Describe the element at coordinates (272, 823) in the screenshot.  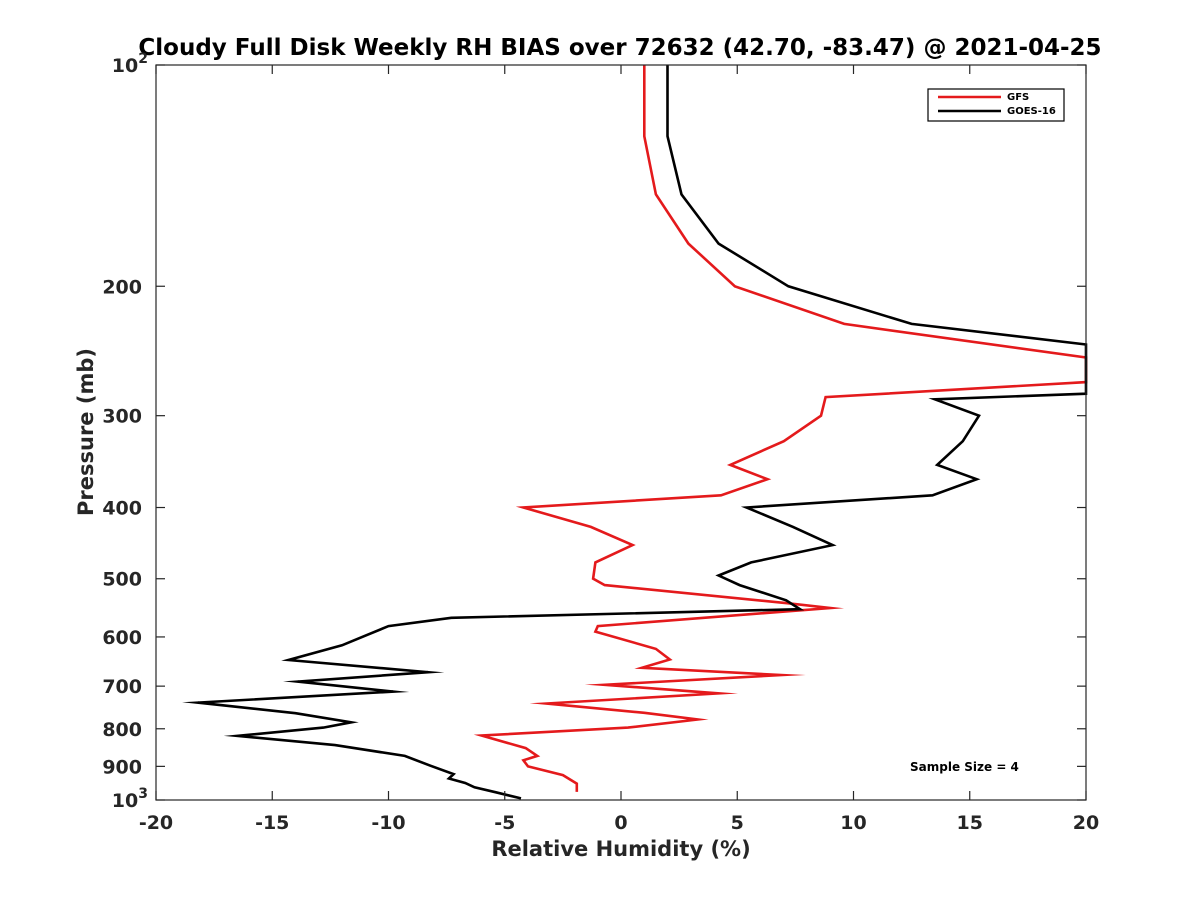
I see `x-tick-label: -15` at that location.